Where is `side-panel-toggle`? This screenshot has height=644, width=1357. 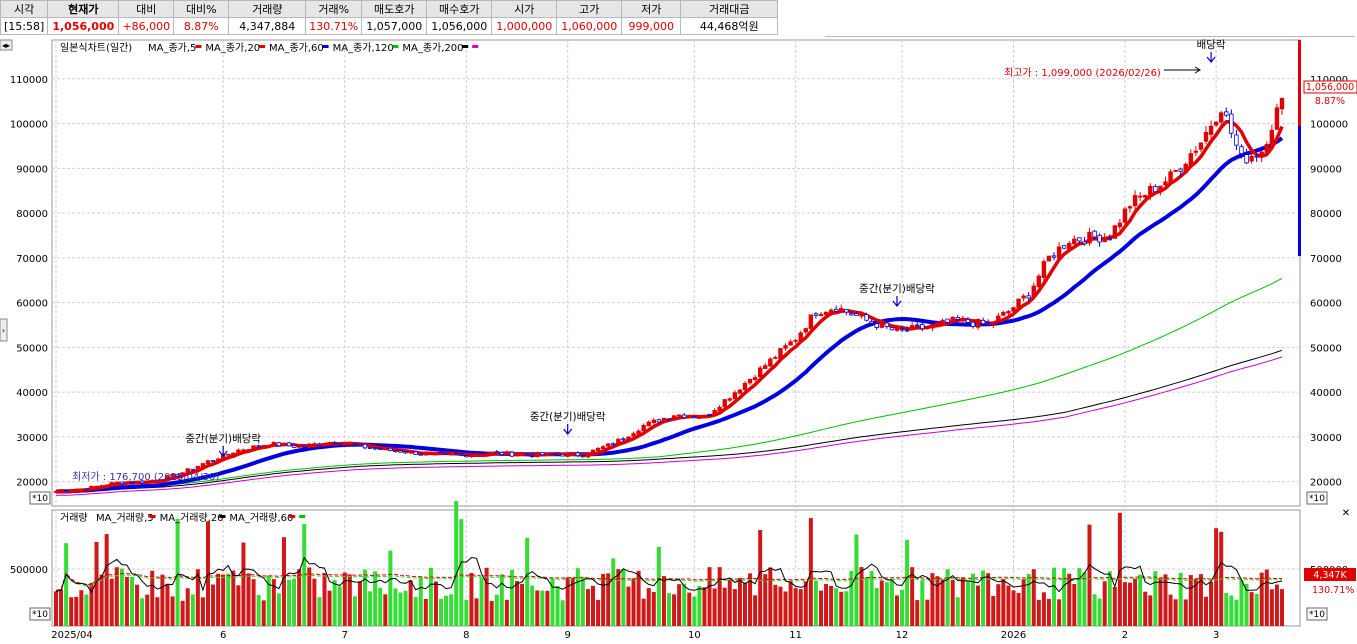 side-panel-toggle is located at coordinates (4, 330).